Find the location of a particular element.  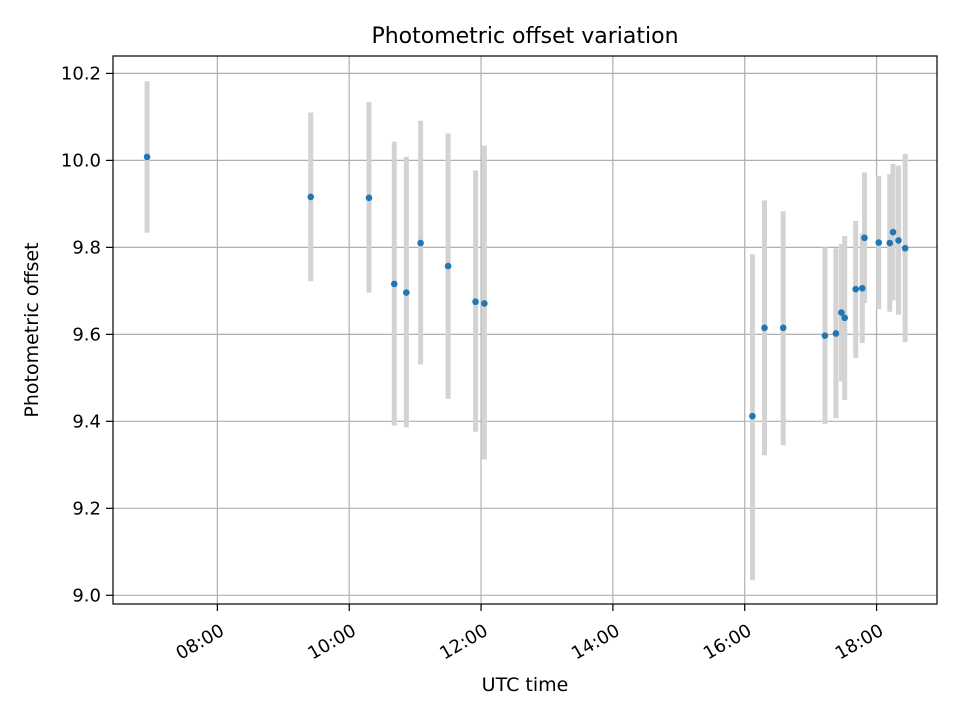

y-tick-label: 9.6 is located at coordinates (86, 335).